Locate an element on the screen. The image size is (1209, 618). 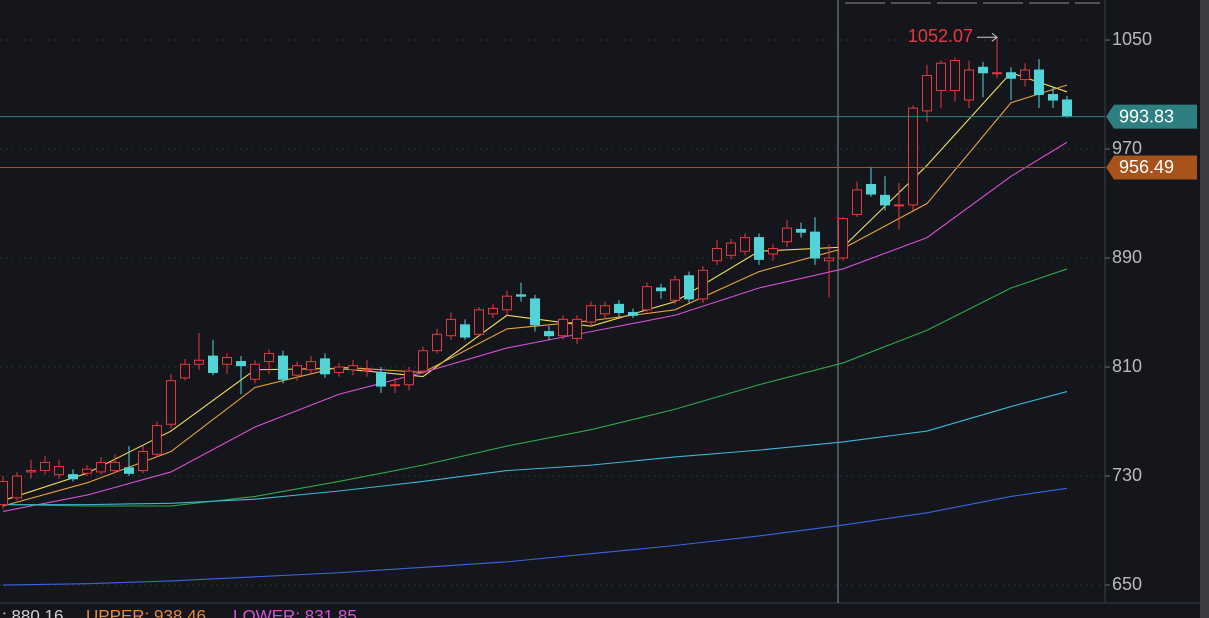
indicator-text: : 880.16 is located at coordinates (32, 612).